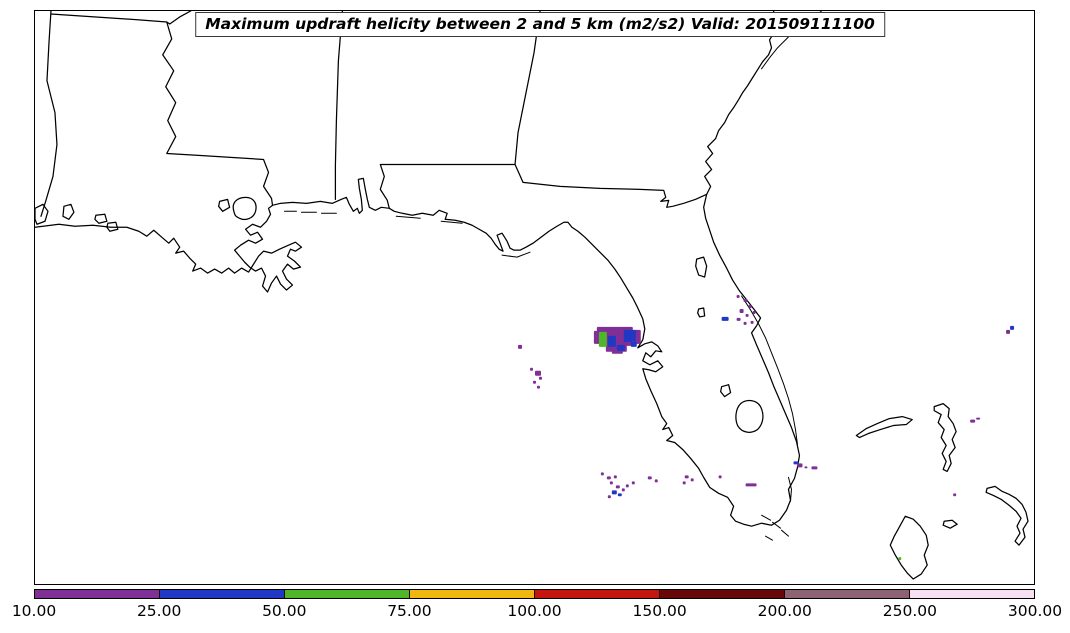 The width and height of the screenshot is (1070, 633). I want to click on colorbar-tick-label: 200.00, so click(784, 611).